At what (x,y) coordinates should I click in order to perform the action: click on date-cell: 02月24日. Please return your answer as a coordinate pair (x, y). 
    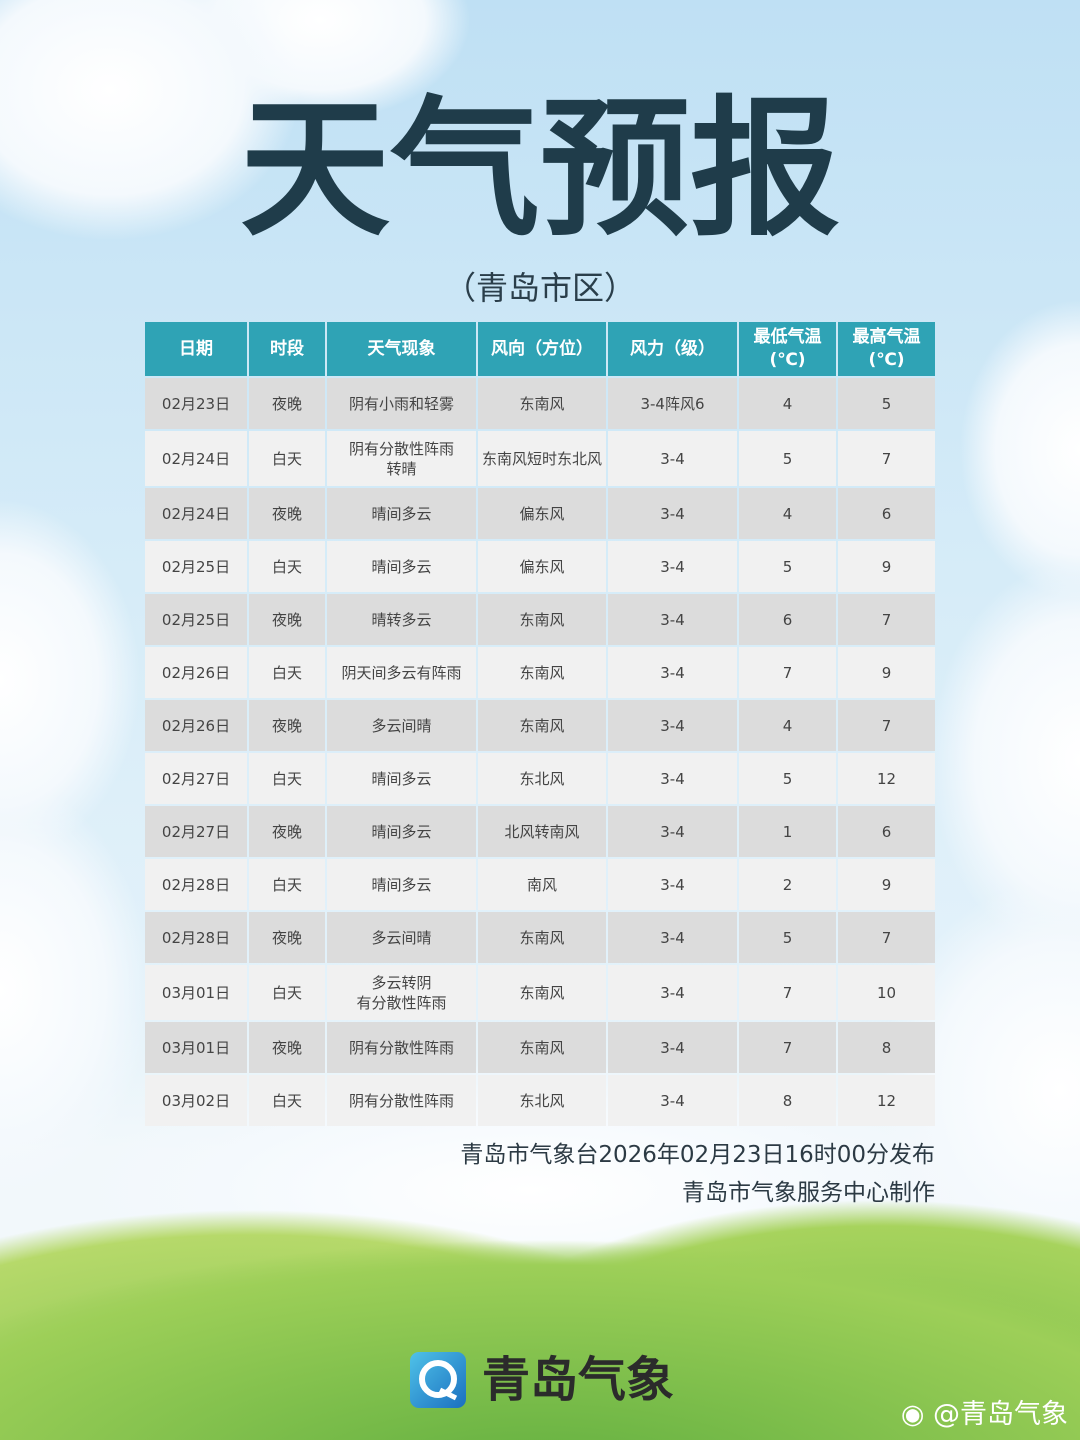
    Looking at the image, I should click on (196, 513).